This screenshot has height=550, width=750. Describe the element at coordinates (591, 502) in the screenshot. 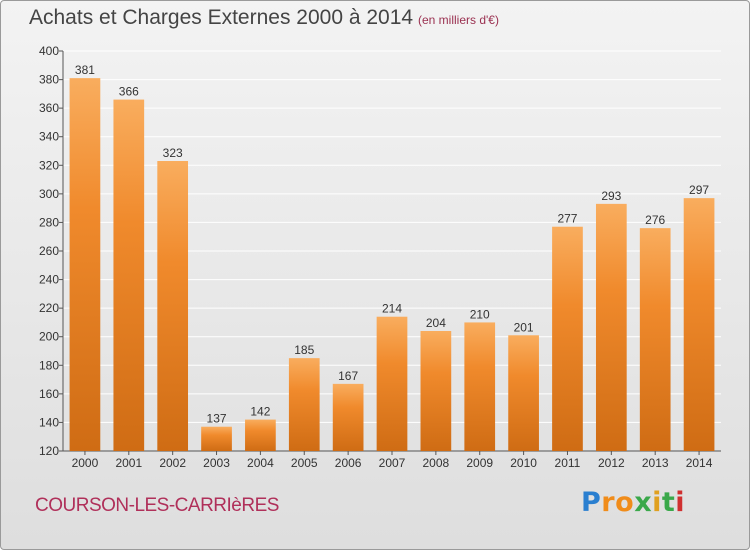

I see `logo-letter: P` at that location.